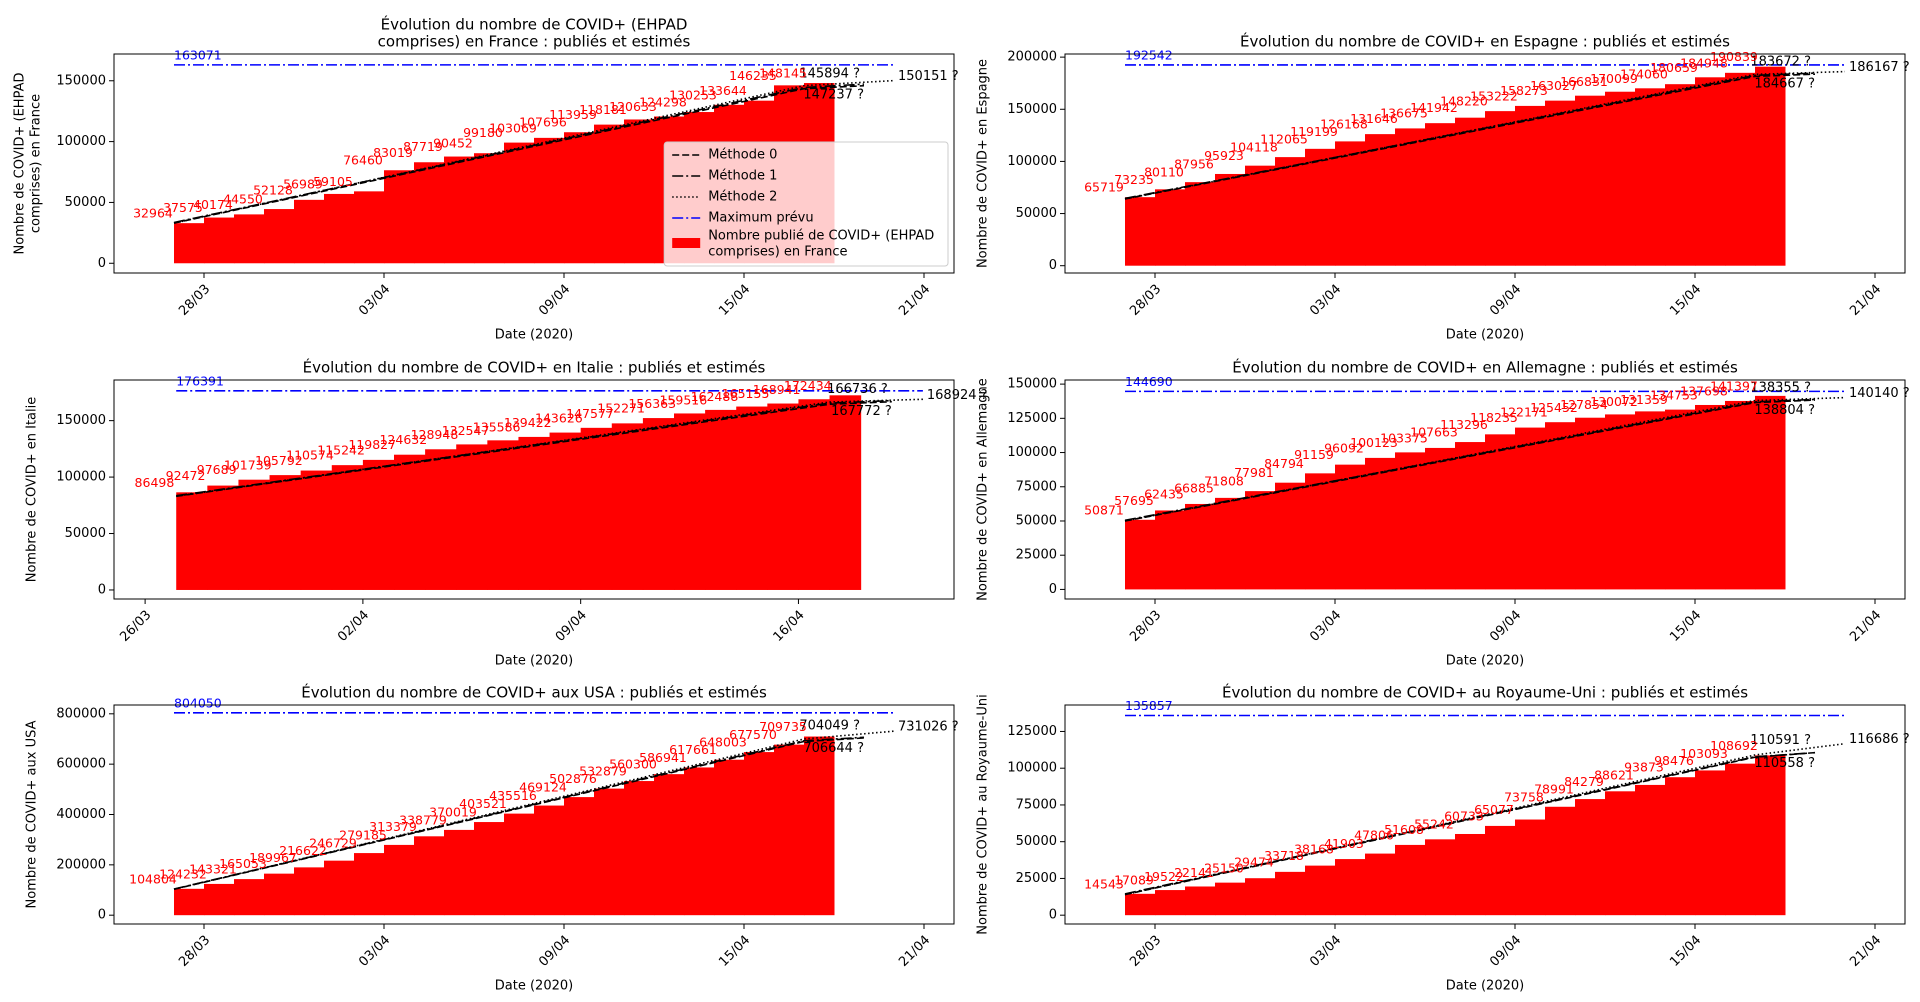 This screenshot has width=1920, height=1002. Describe the element at coordinates (1434, 107) in the screenshot. I see `value-label: 141942` at that location.